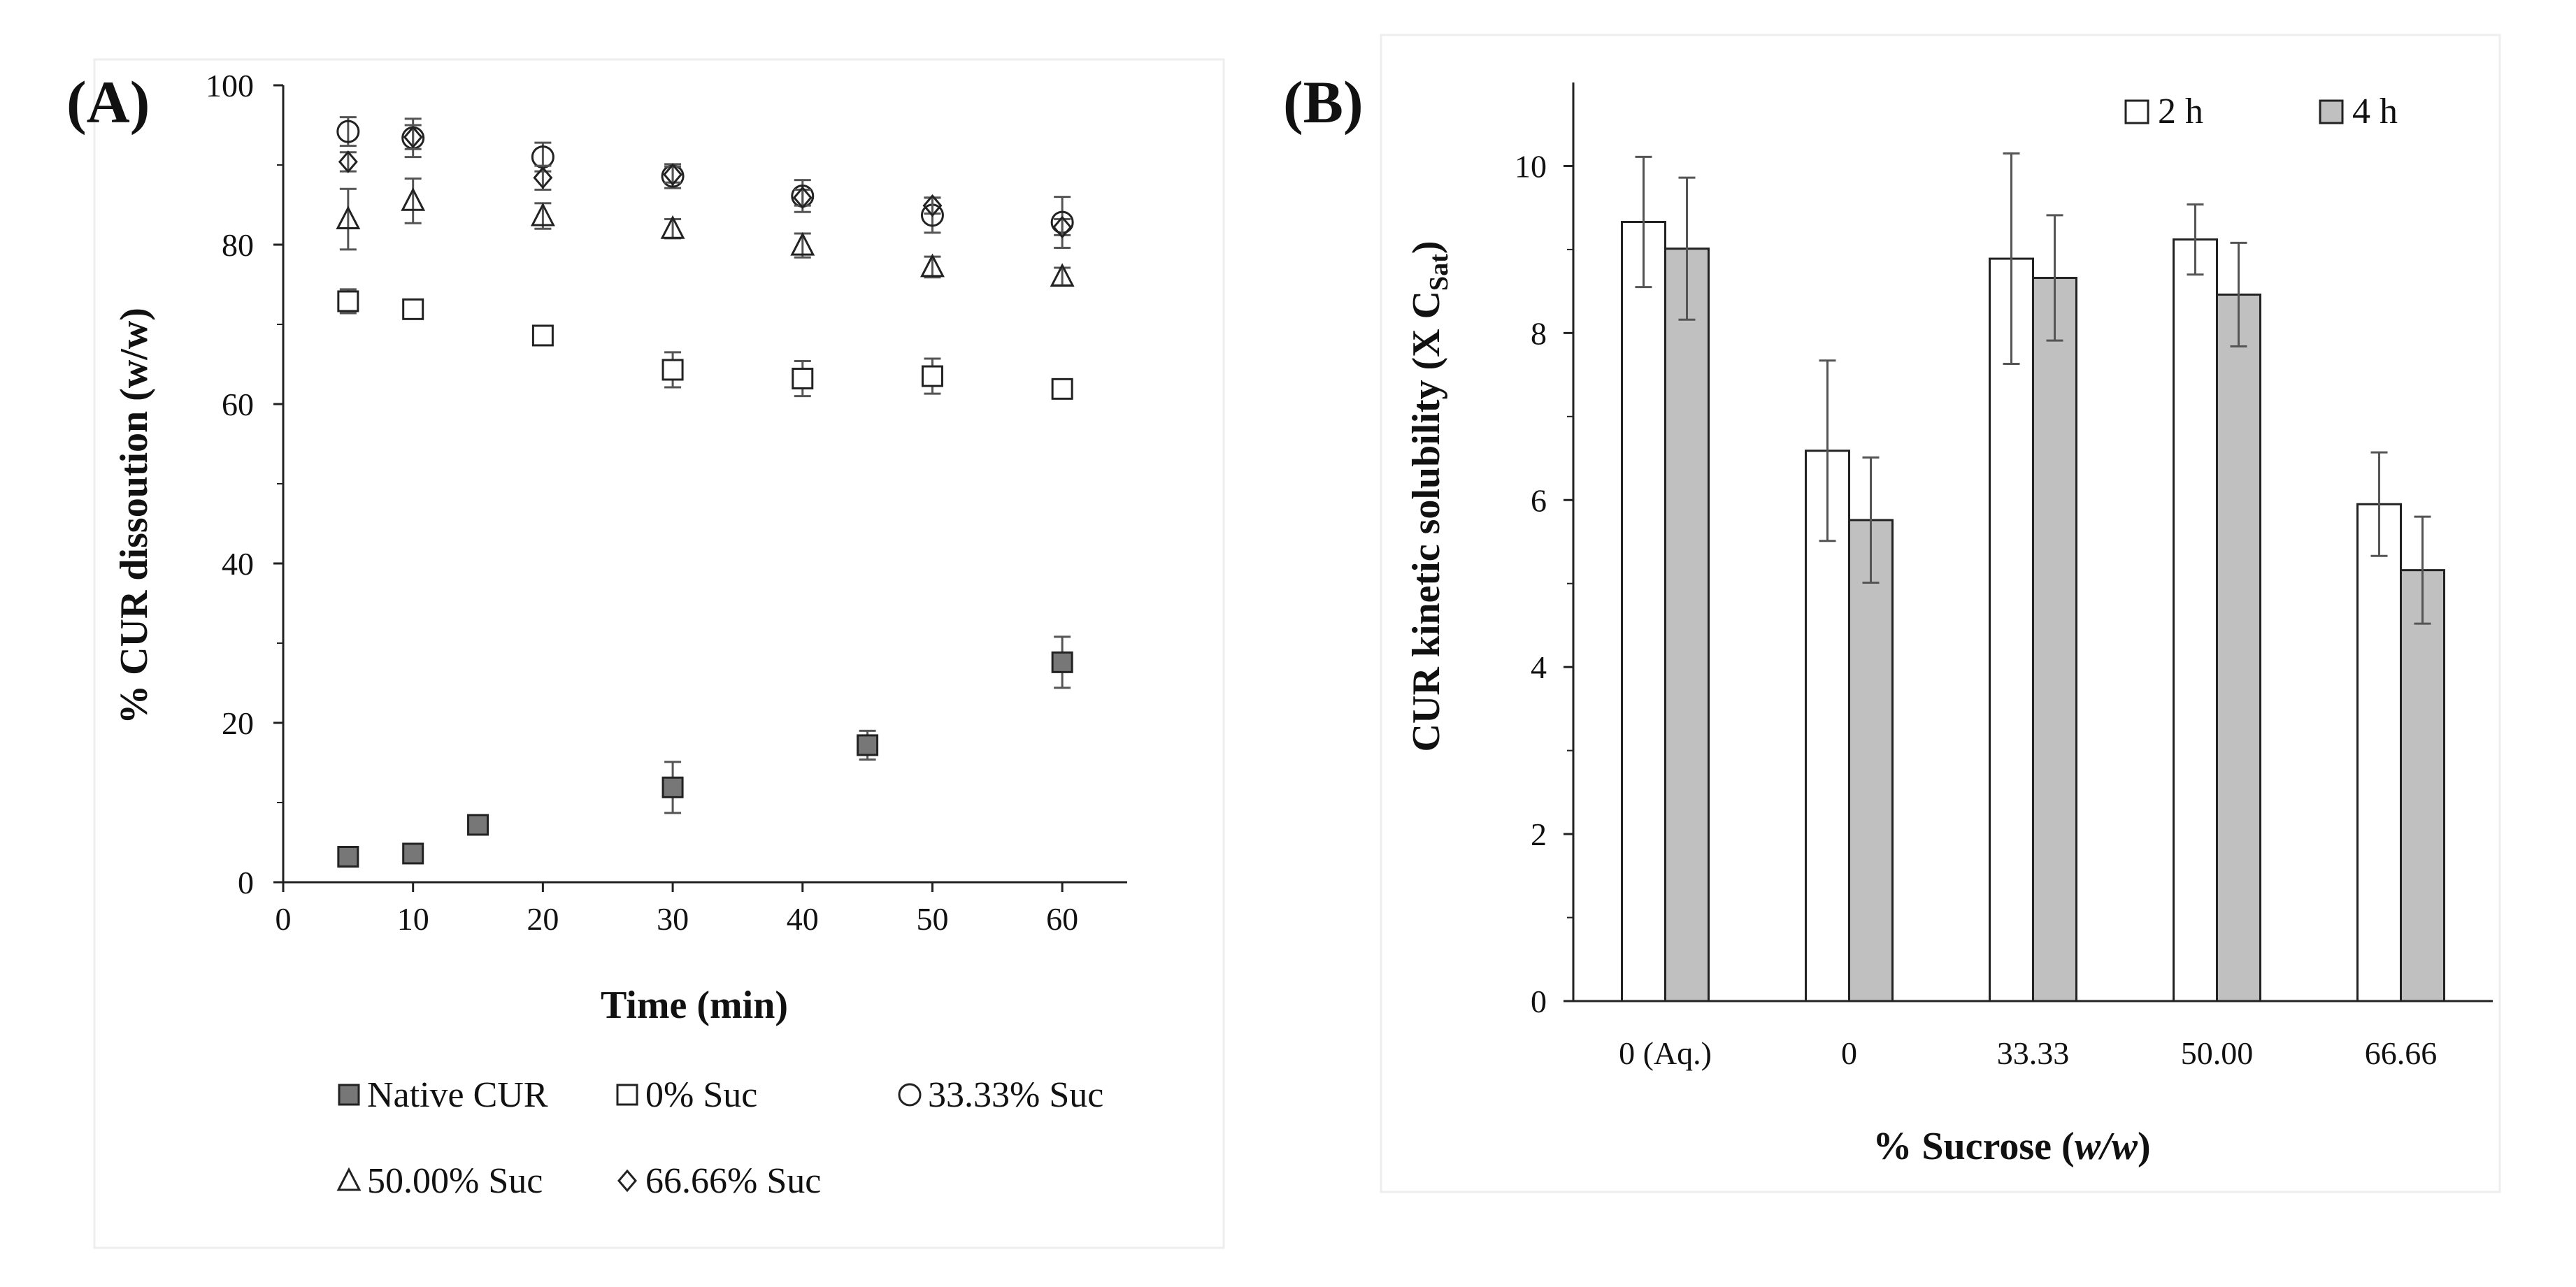  I want to click on chart-a-ylabel: % CUR dissoution (w/w), so click(134, 516).